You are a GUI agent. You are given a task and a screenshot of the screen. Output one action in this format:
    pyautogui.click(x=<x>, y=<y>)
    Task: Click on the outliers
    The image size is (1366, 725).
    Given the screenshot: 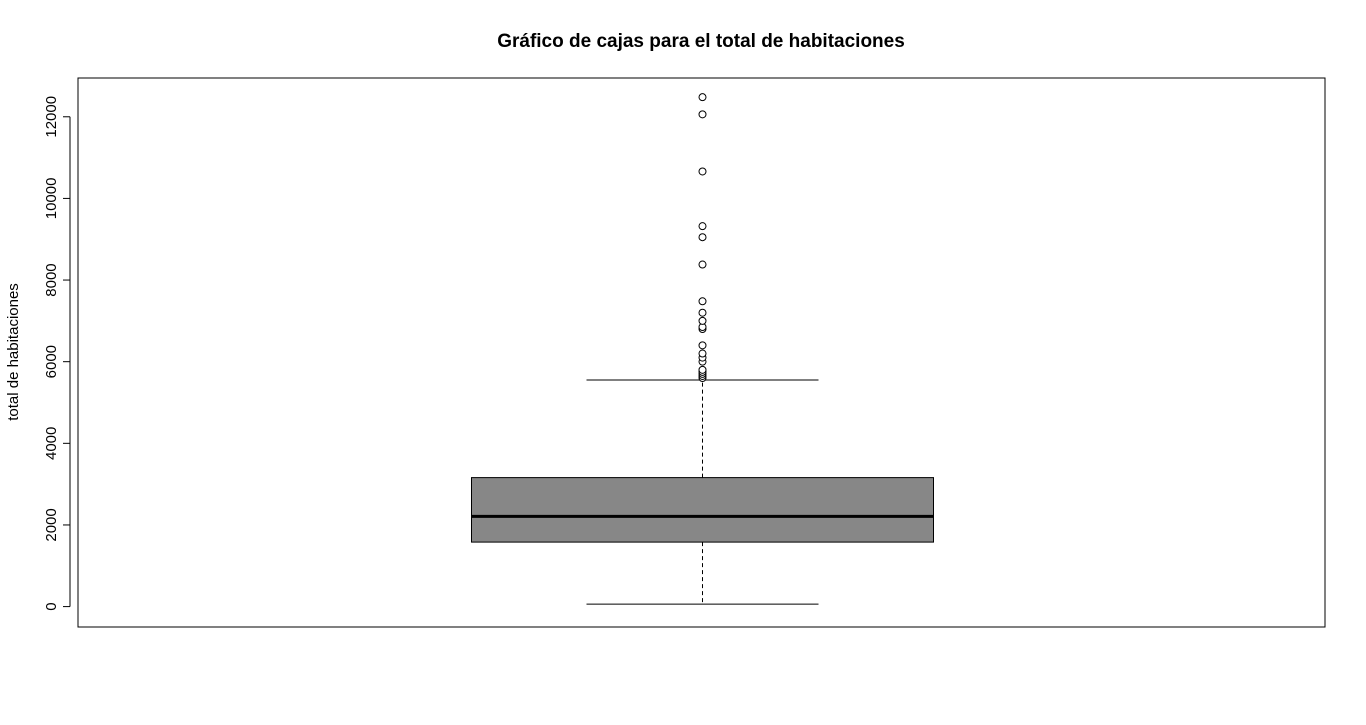 What is the action you would take?
    pyautogui.click(x=702, y=238)
    